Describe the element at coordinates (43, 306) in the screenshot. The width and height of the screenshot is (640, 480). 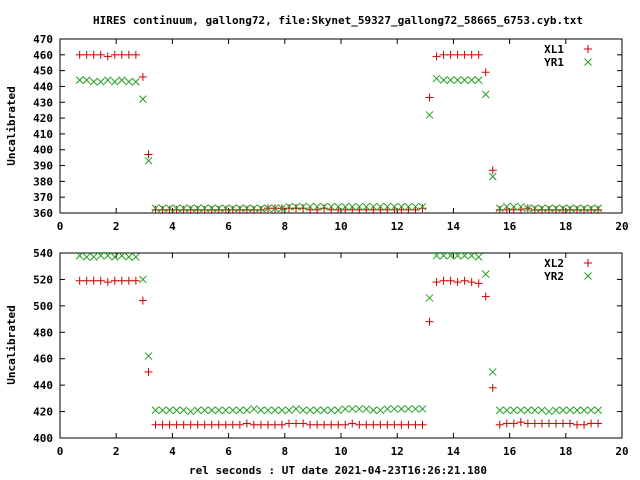
I see `y-tick-label: 500` at that location.